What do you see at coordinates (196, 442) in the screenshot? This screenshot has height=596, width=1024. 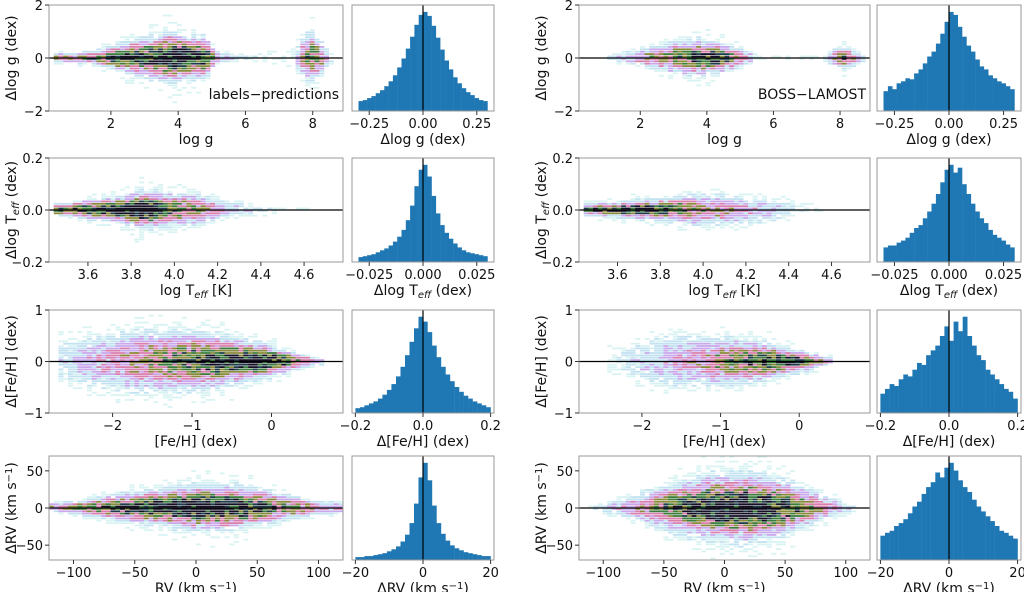 I see `x-axis-label-part: [Fe/H] (dex)` at bounding box center [196, 442].